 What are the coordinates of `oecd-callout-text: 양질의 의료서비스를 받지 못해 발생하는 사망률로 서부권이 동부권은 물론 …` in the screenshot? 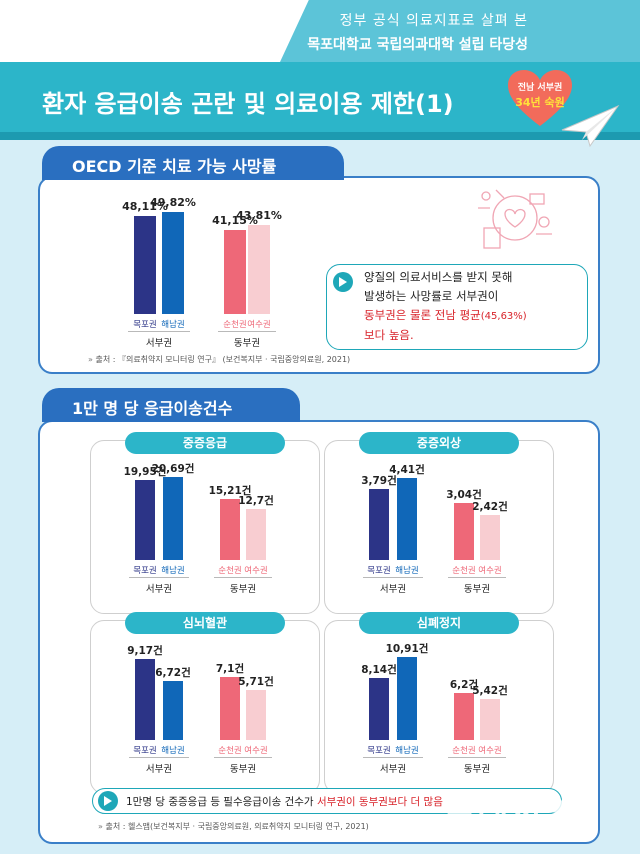 It's located at (445, 306).